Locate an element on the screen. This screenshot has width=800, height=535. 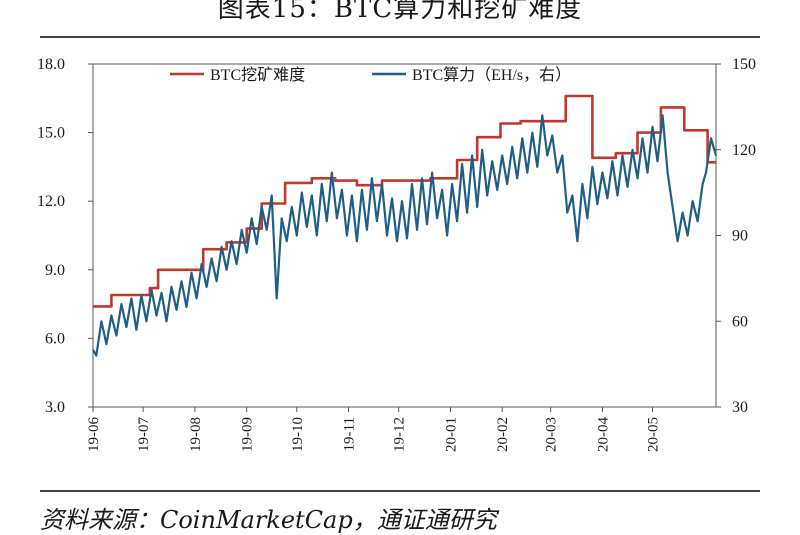
source-note: 资料来源：CoinMarketCap，通证通研究 is located at coordinates (268, 520).